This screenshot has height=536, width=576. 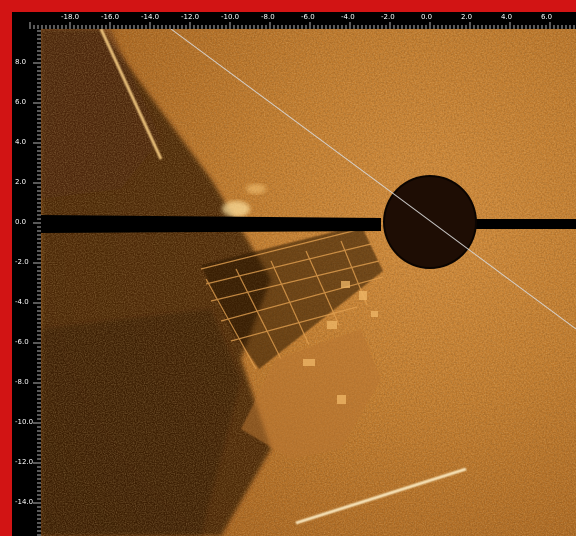 I want to click on y-axis-tick-label: 6.0, so click(x=21, y=102).